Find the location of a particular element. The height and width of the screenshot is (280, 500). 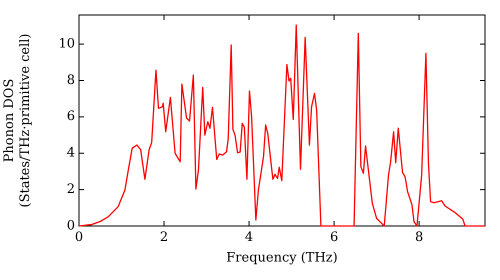

y-tick-label: 4 is located at coordinates (70, 153).